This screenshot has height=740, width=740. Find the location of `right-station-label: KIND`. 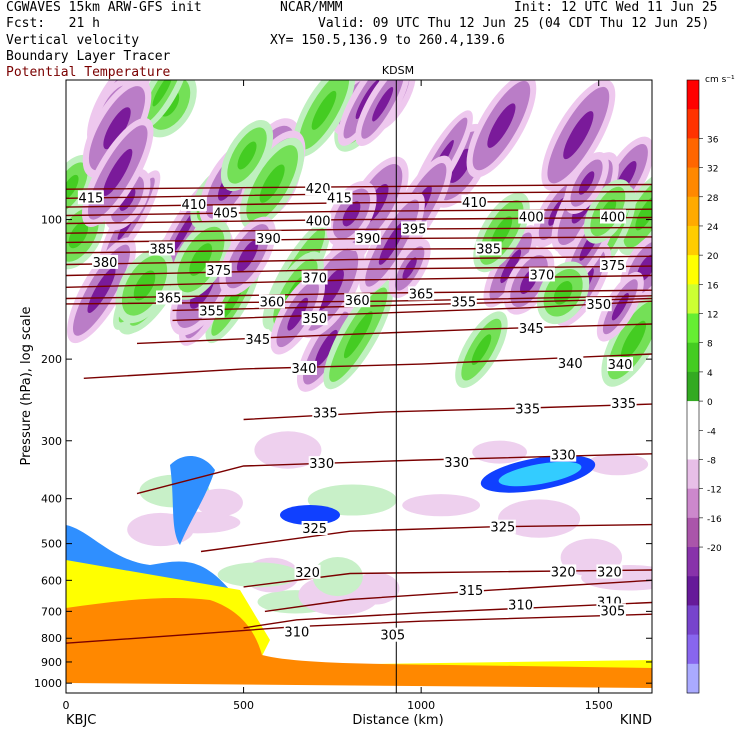

right-station-label: KIND is located at coordinates (636, 720).